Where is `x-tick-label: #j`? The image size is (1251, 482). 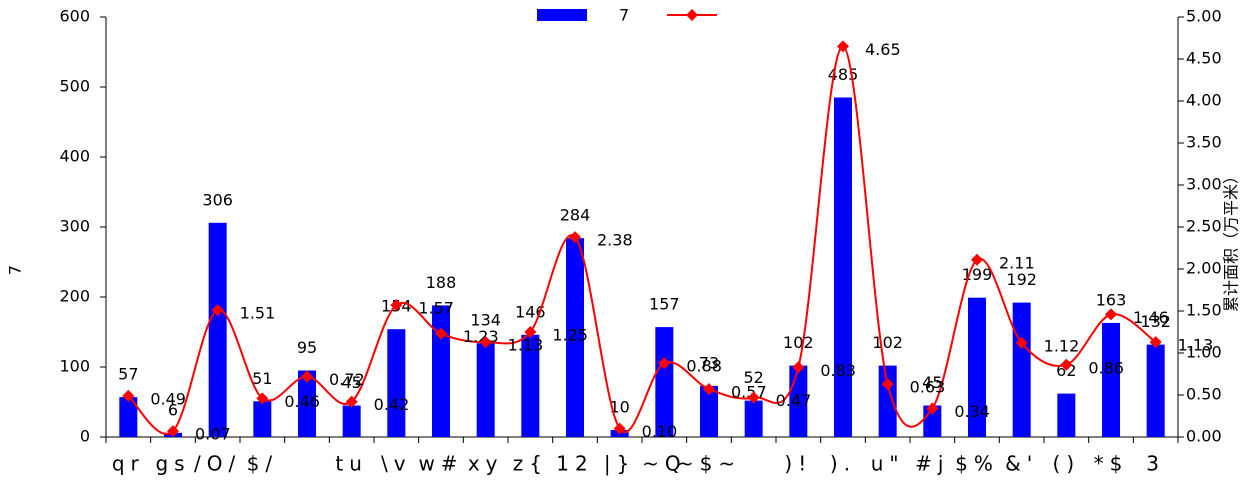 x-tick-label: #j is located at coordinates (932, 464).